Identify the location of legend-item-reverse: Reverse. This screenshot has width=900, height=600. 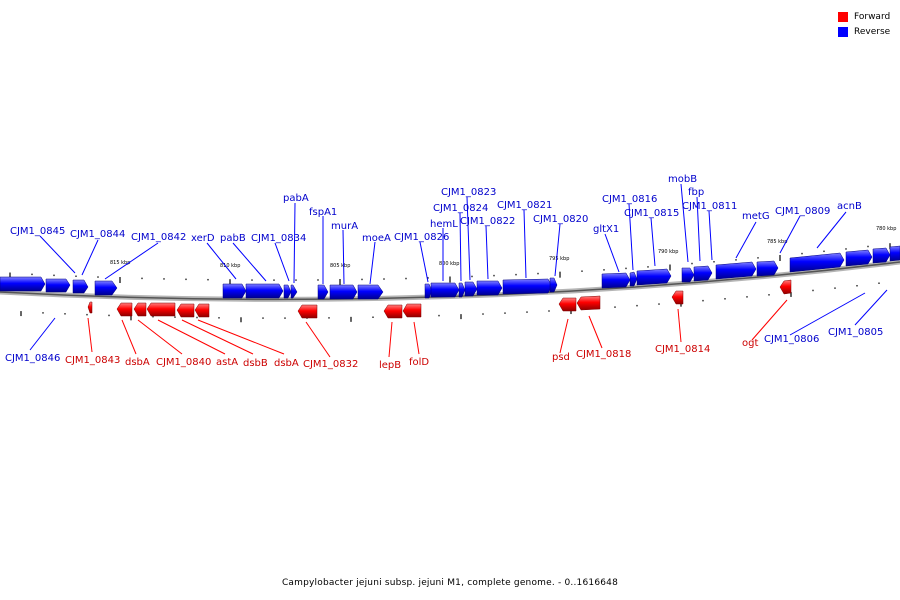
(864, 31).